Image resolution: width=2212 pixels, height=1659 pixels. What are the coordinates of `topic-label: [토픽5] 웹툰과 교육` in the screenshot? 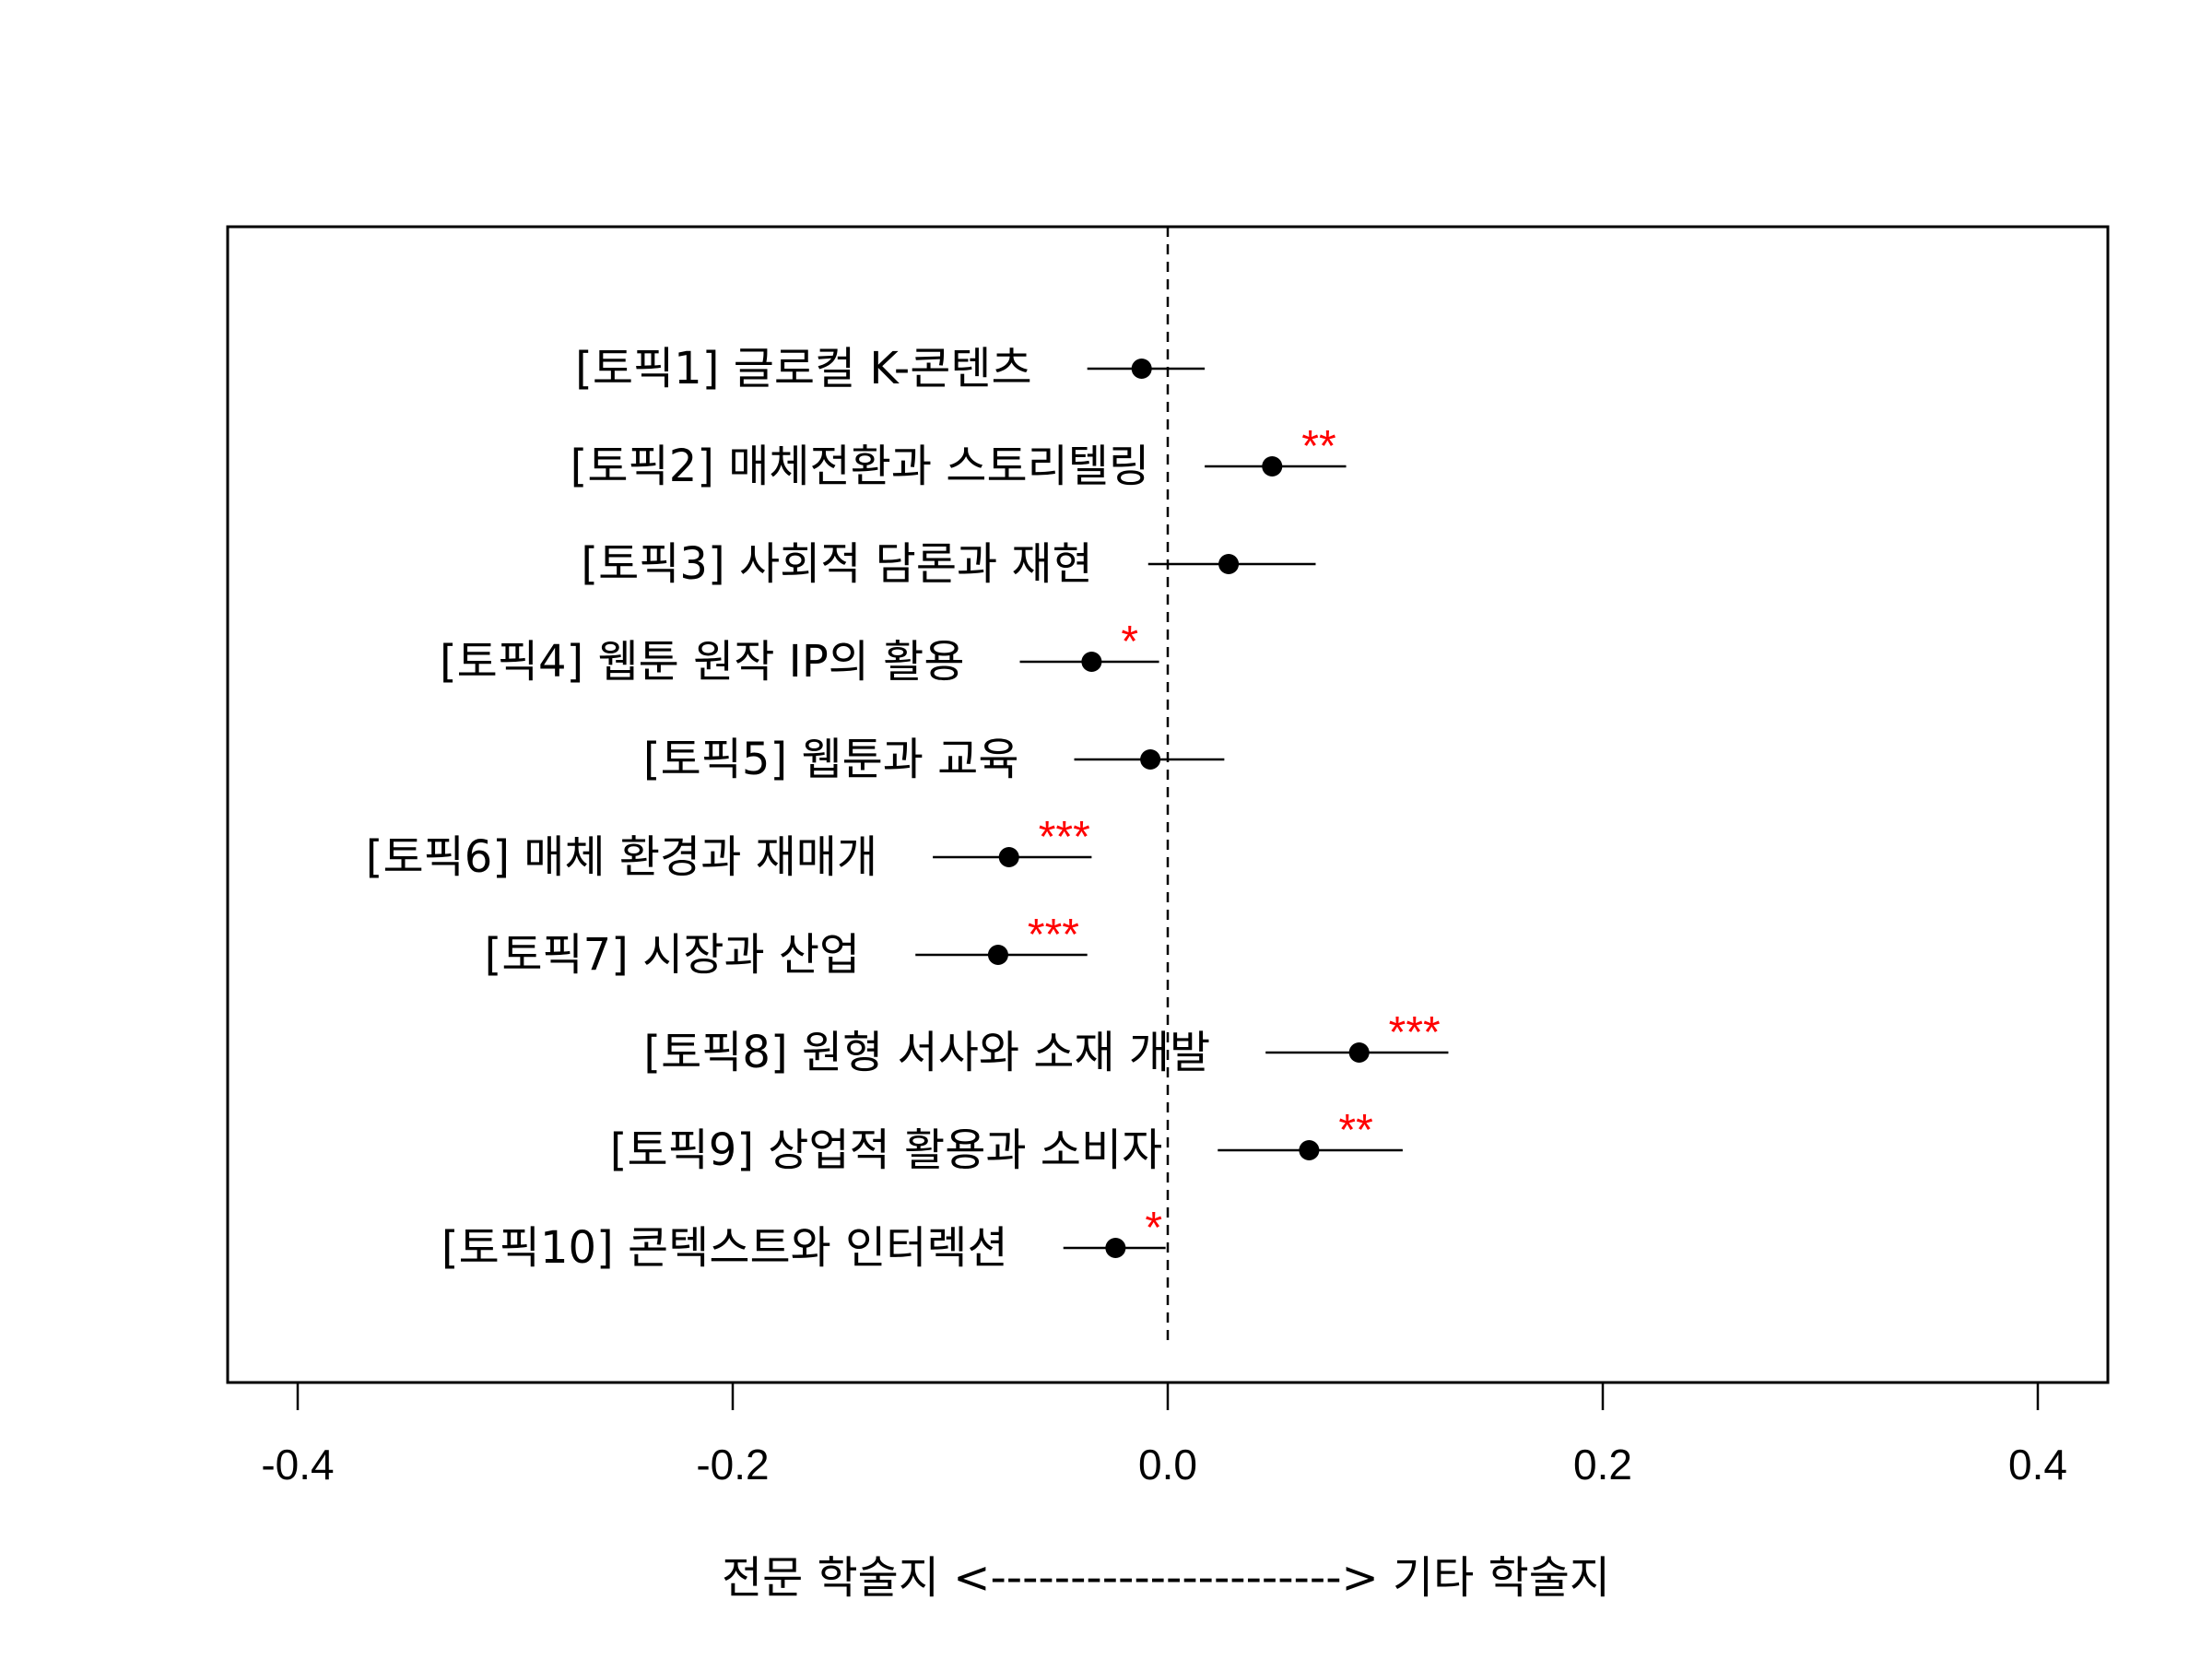 It's located at (831, 759).